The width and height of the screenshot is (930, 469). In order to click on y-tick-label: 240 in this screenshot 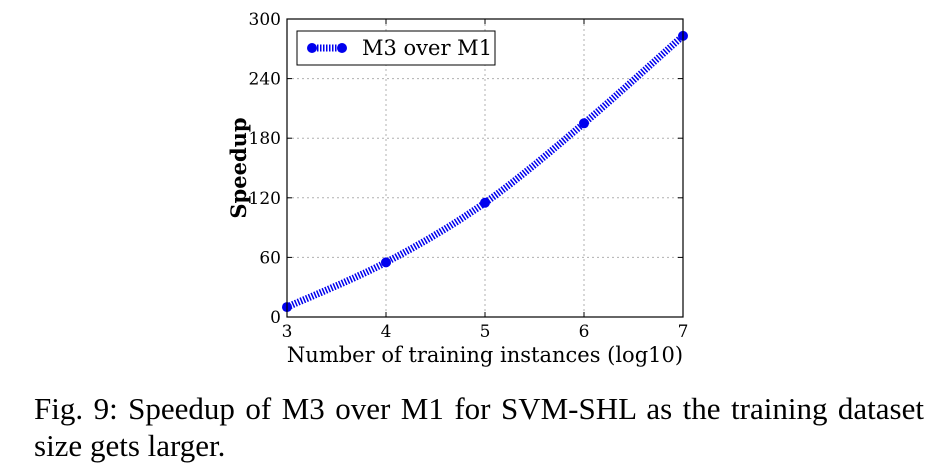, I will do `click(265, 80)`.